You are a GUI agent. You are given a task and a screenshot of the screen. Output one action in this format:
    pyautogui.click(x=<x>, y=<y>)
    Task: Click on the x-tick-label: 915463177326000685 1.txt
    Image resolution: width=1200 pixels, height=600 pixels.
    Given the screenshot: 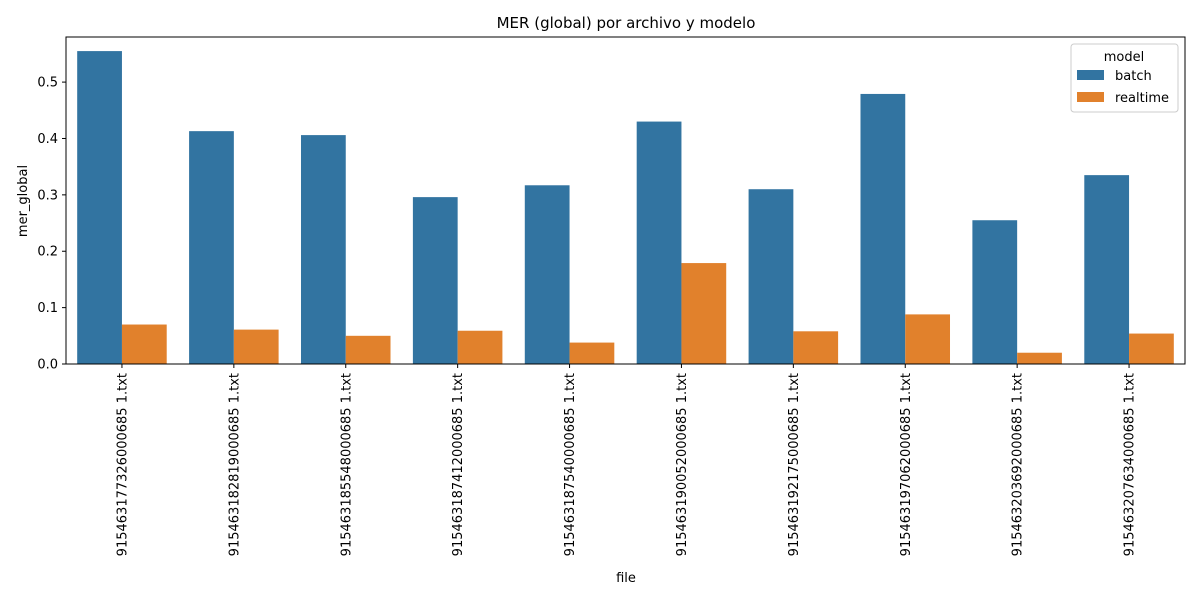 What is the action you would take?
    pyautogui.click(x=122, y=464)
    